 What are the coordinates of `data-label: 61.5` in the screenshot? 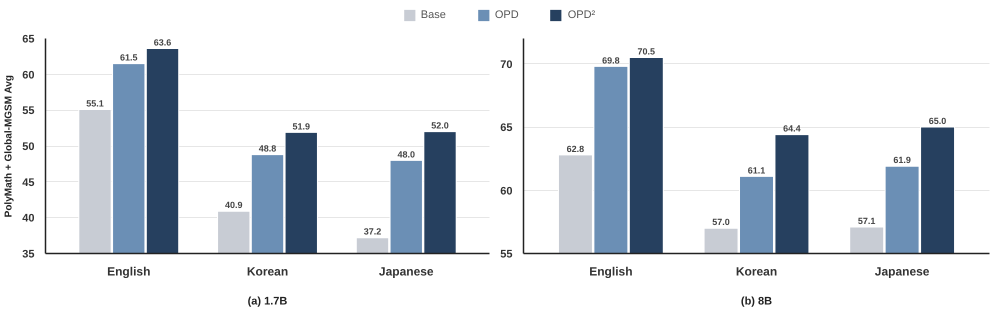 It's located at (129, 57).